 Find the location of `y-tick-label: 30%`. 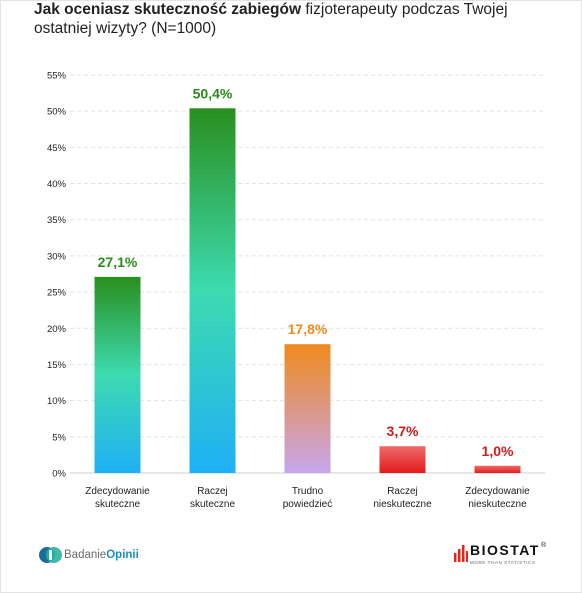

y-tick-label: 30% is located at coordinates (57, 256).